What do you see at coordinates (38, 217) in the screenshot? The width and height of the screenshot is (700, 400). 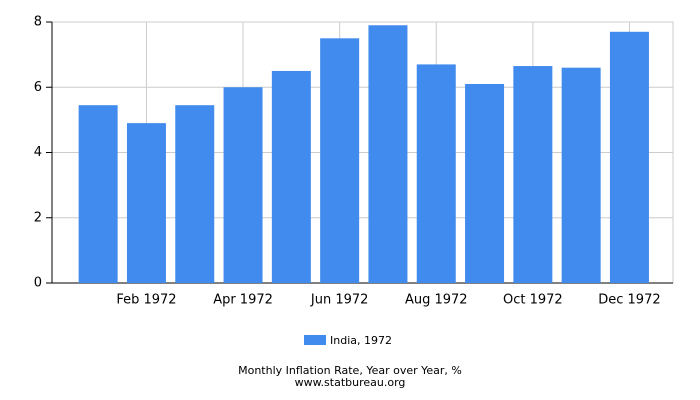 I see `y-tick-label: 2` at bounding box center [38, 217].